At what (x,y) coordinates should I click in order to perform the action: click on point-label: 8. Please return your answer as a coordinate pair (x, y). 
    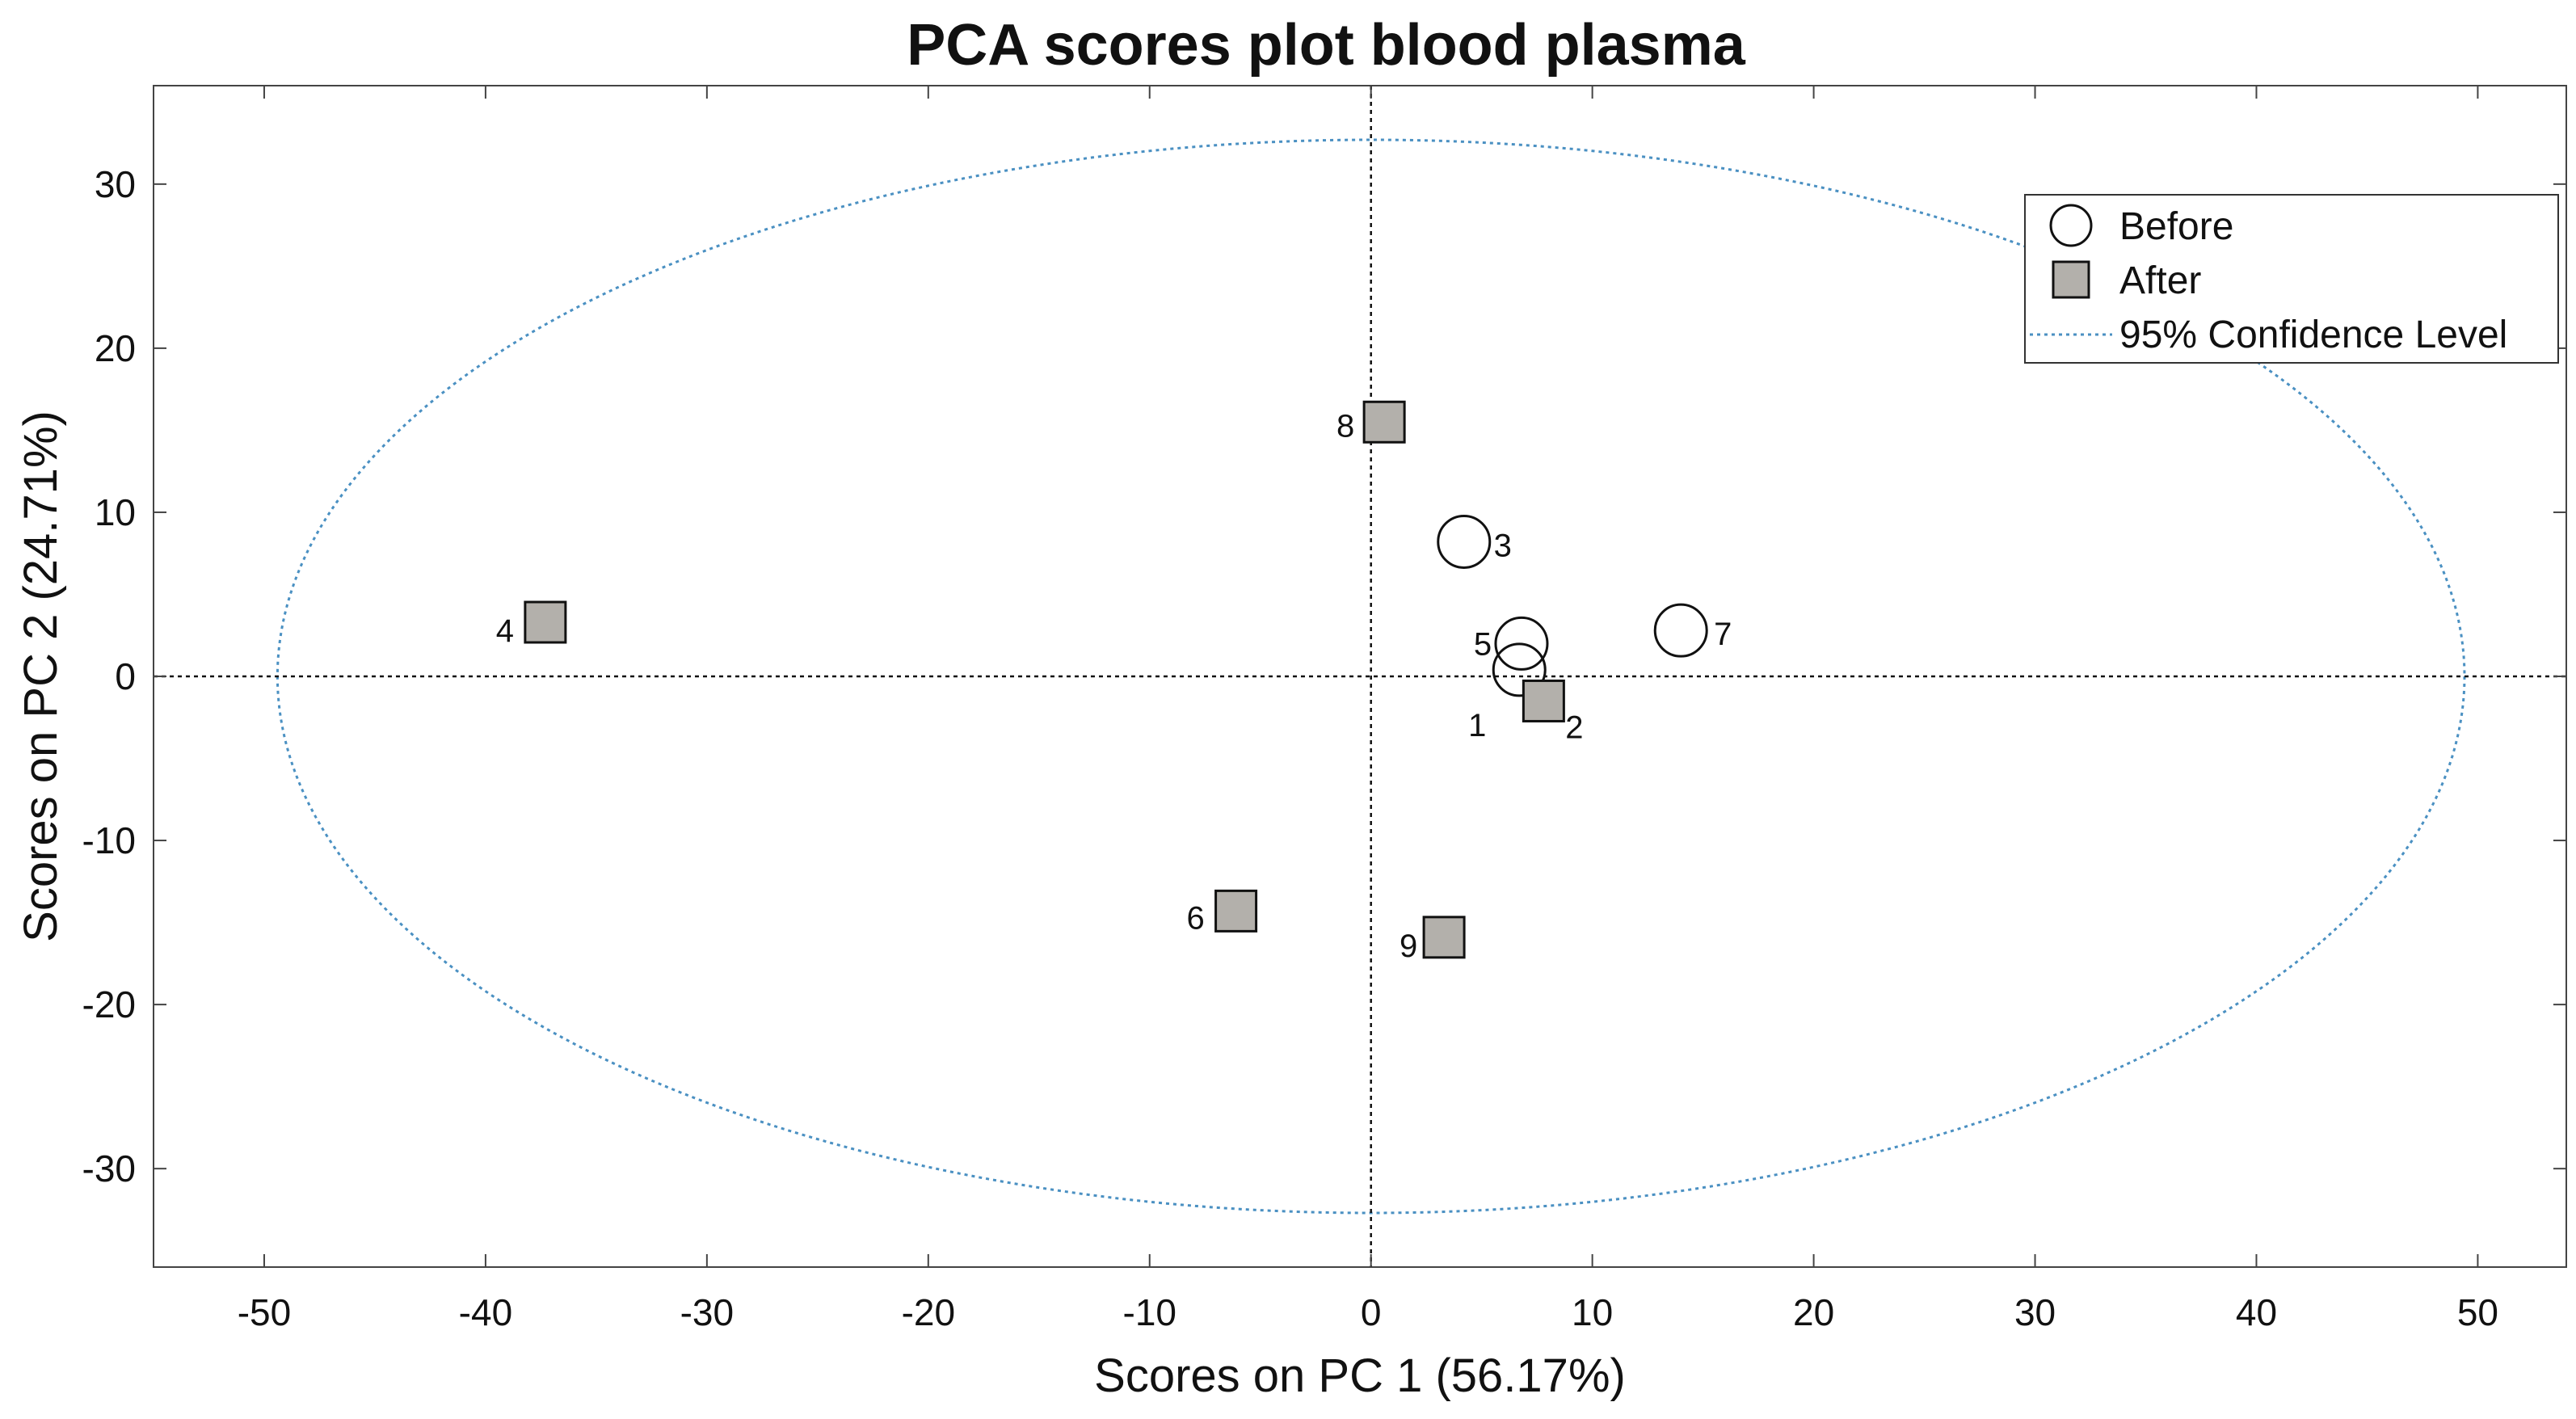
    Looking at the image, I should click on (1345, 426).